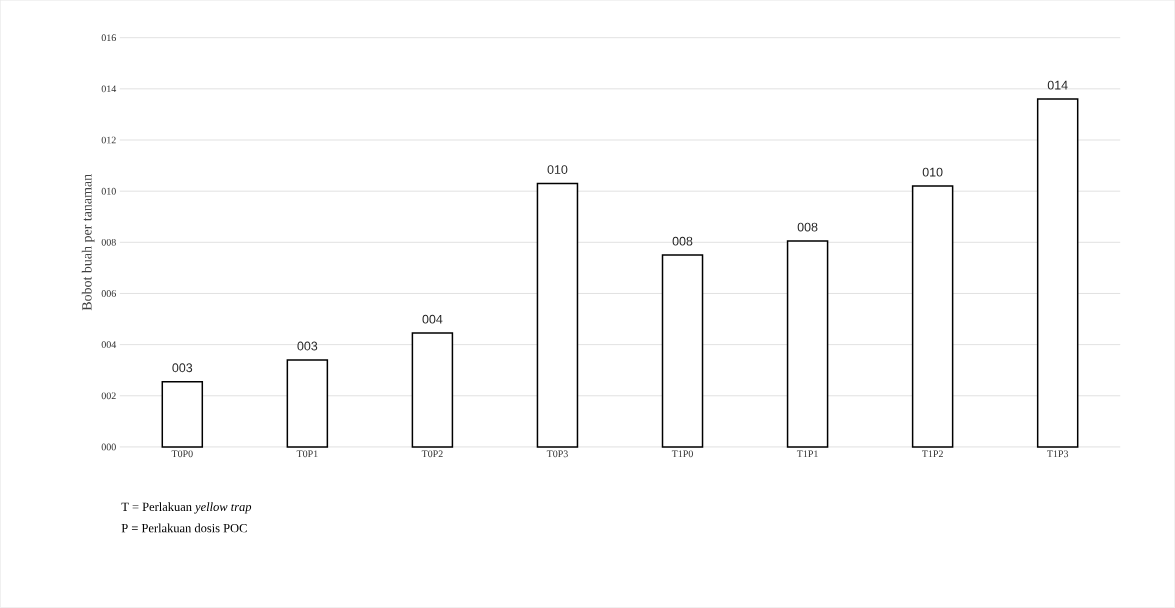 This screenshot has height=608, width=1175. I want to click on x-tick-label: T0P2, so click(432, 454).